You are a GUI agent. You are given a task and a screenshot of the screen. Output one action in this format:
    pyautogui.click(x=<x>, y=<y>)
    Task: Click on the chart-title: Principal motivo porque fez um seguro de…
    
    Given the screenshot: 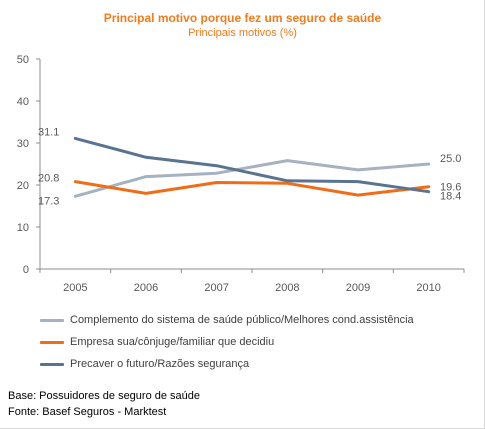 What is the action you would take?
    pyautogui.click(x=242, y=18)
    